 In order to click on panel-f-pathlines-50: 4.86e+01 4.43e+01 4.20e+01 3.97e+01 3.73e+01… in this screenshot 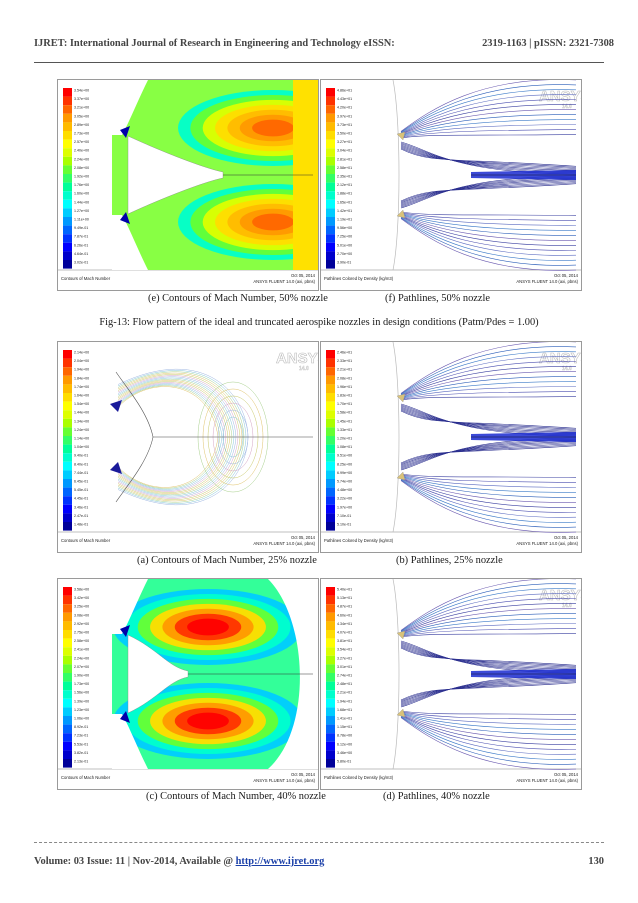, I will do `click(451, 185)`.